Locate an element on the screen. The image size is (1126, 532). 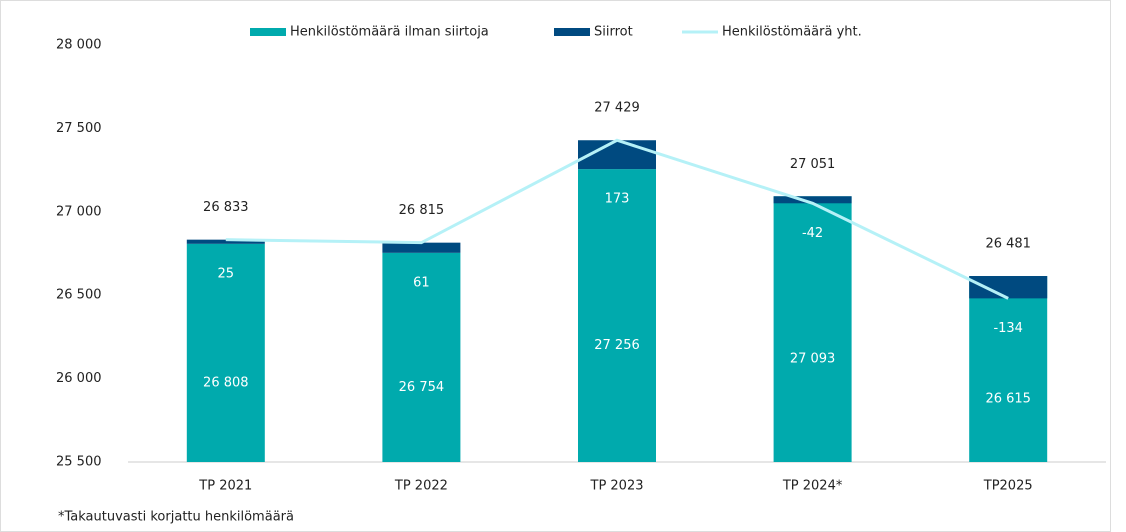
total-label: 27 051 is located at coordinates (813, 164).